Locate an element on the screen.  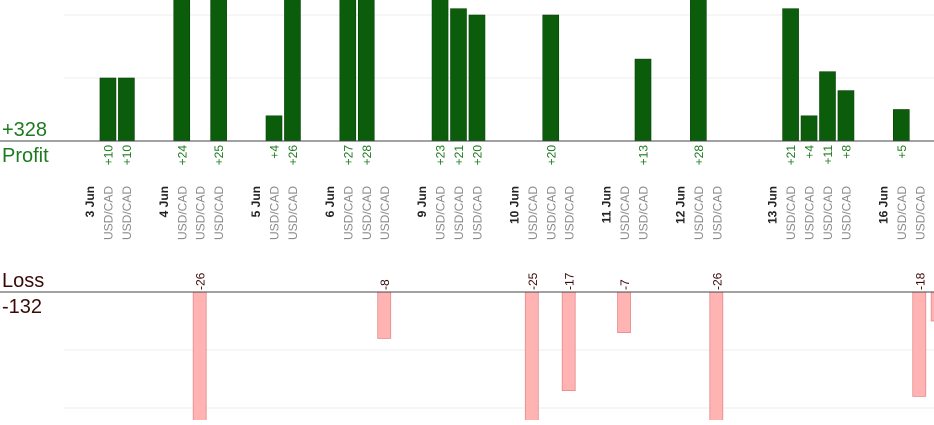
profit-value-label: +13 is located at coordinates (644, 155).